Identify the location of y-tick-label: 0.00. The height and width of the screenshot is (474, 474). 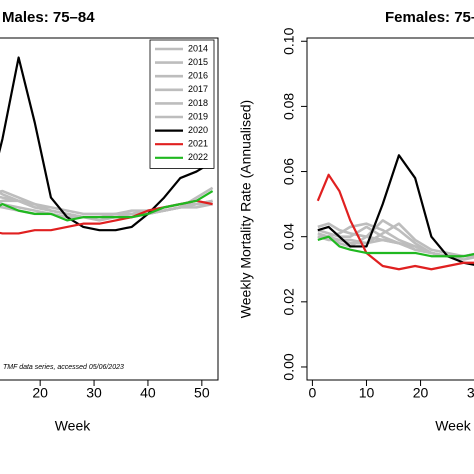
(289, 366).